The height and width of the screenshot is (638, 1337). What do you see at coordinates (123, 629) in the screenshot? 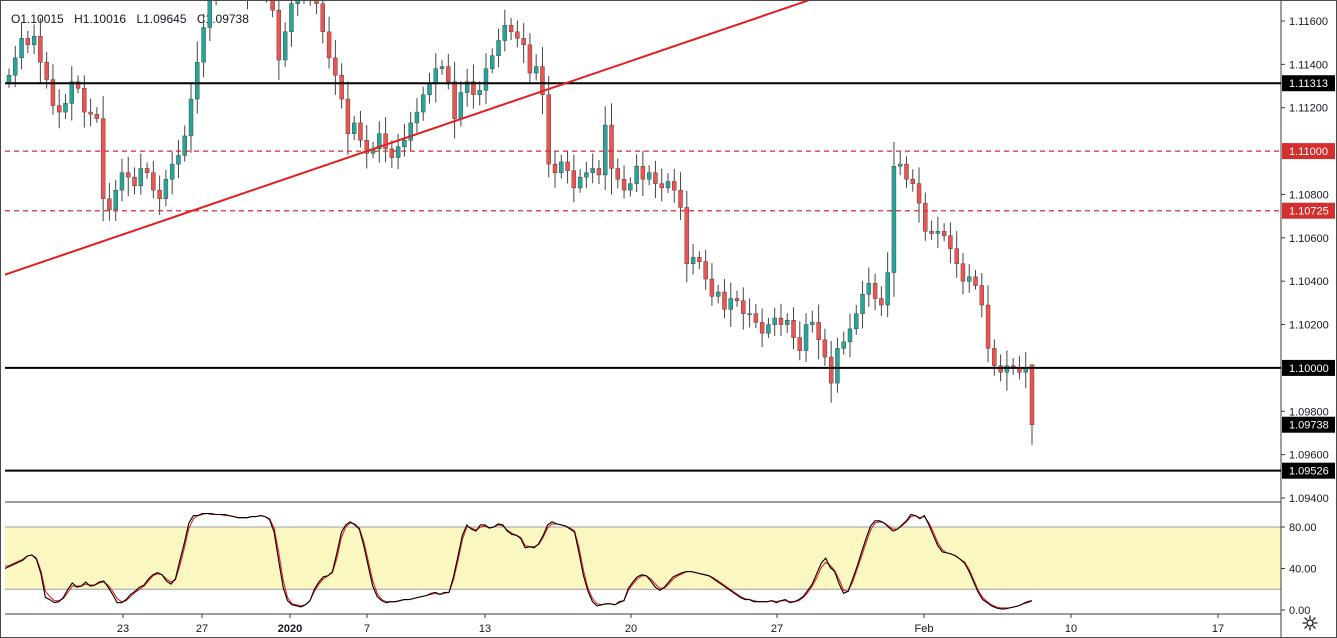
I see `date-tick-label: 23` at bounding box center [123, 629].